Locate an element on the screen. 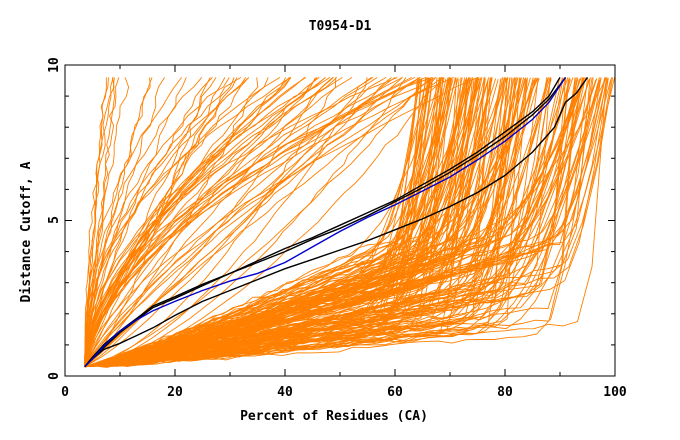  y-axis-label: Distance Cutoff, A is located at coordinates (26, 231).